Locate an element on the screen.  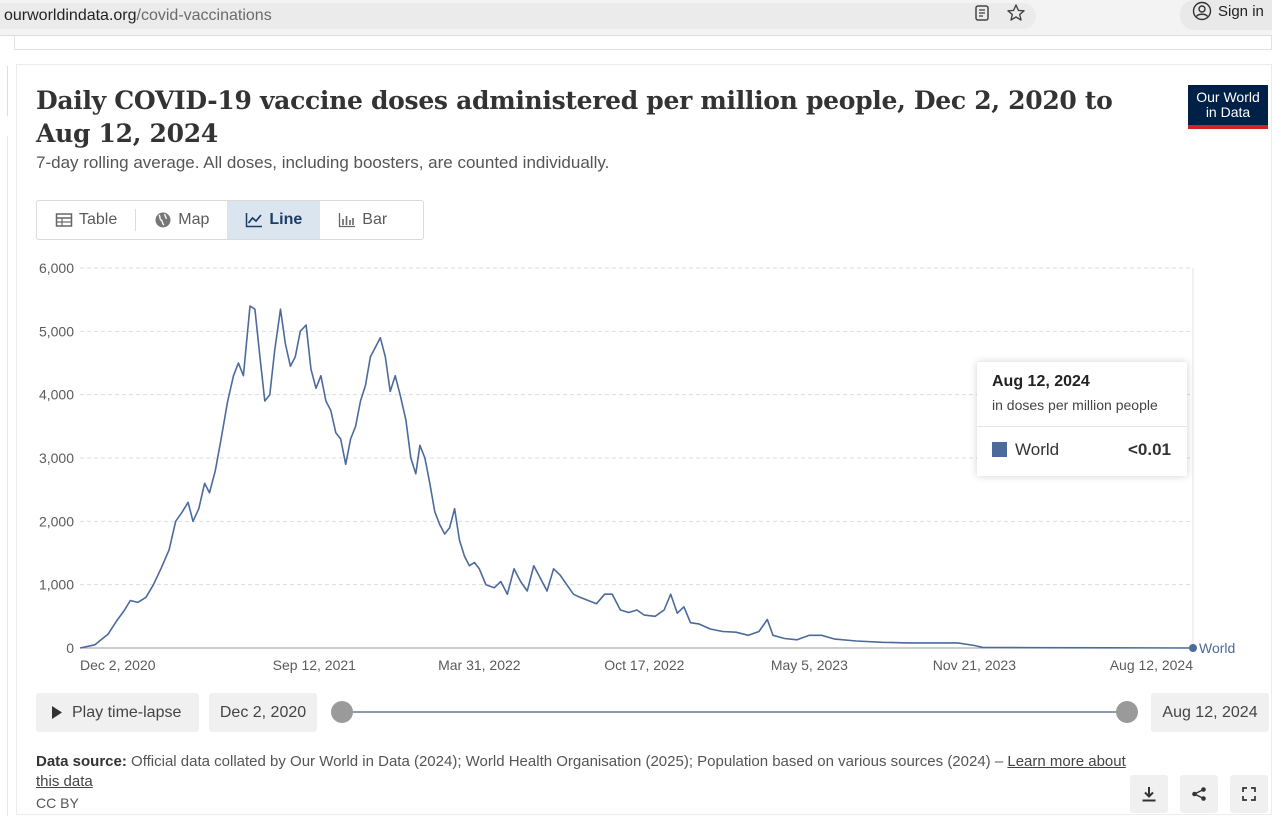
series-end-label: World is located at coordinates (1217, 648).